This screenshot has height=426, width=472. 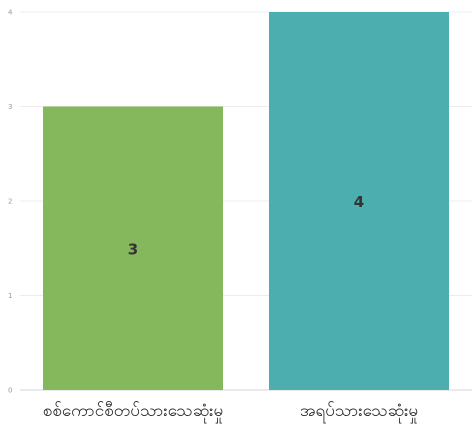 What do you see at coordinates (10, 391) in the screenshot?
I see `y-tick-label-0: 0` at bounding box center [10, 391].